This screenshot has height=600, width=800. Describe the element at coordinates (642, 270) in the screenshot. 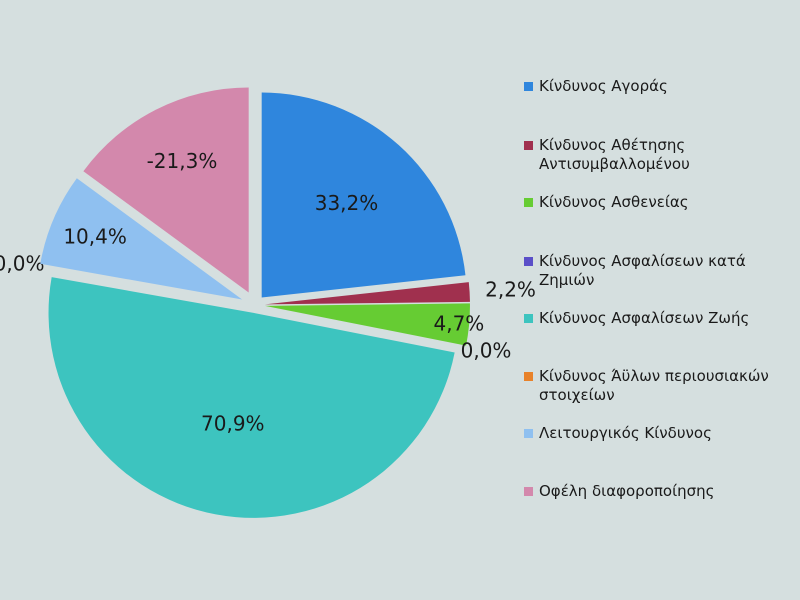

I see `legend-label: Κίνδυνος Ασφαλίσεων κατά Ζημιών` at that location.